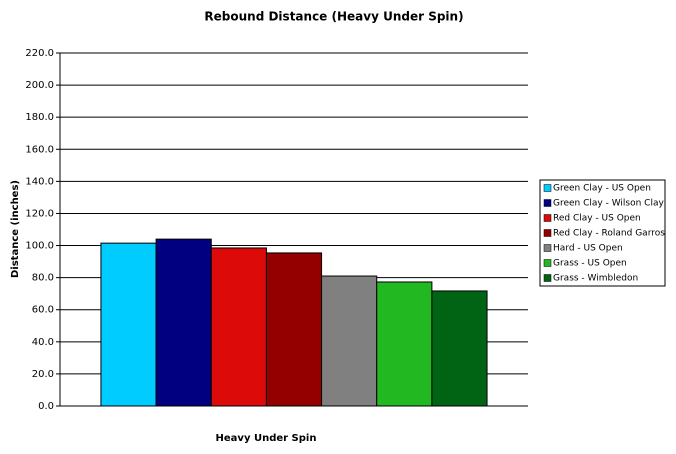 The image size is (676, 454). I want to click on legend-label: Grass - Wimbledon, so click(595, 279).